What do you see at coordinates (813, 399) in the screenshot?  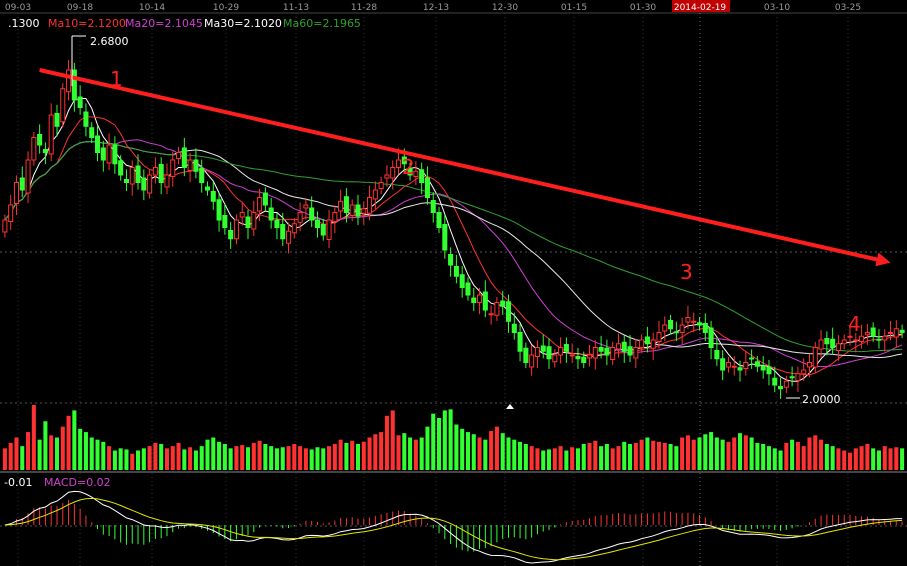 I see `low-annotation: 2.0000` at bounding box center [813, 399].